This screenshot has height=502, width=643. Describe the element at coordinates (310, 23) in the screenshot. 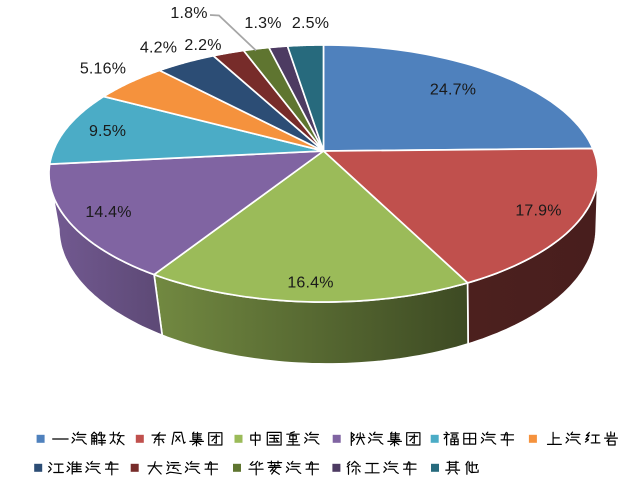

I see `svg-text: 2.5%` at that location.